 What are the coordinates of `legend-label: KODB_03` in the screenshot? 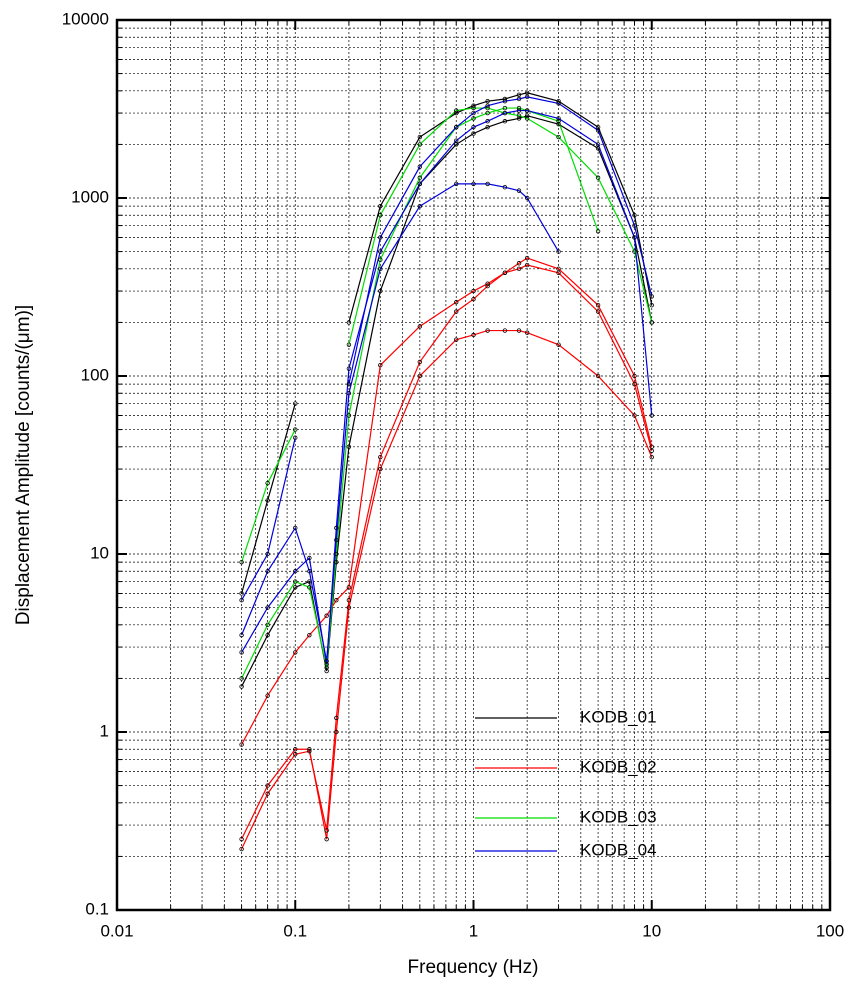 It's located at (618, 816).